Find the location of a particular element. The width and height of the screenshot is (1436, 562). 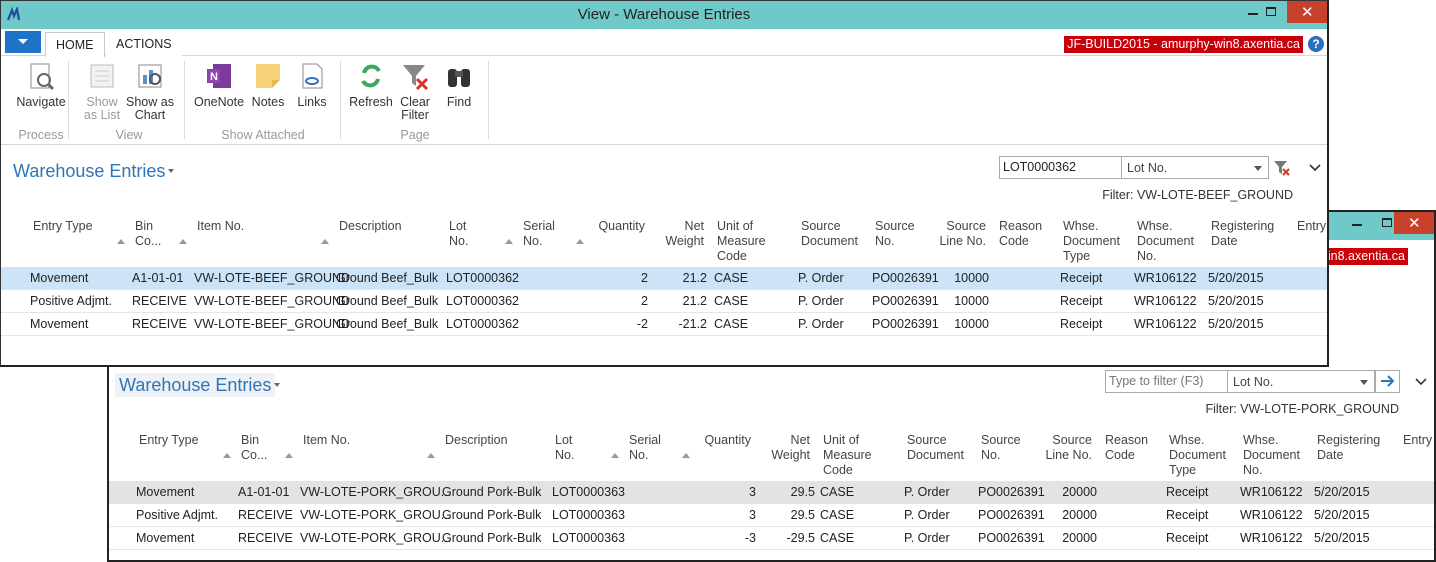

ribbon-button: Show as List is located at coordinates (102, 91).